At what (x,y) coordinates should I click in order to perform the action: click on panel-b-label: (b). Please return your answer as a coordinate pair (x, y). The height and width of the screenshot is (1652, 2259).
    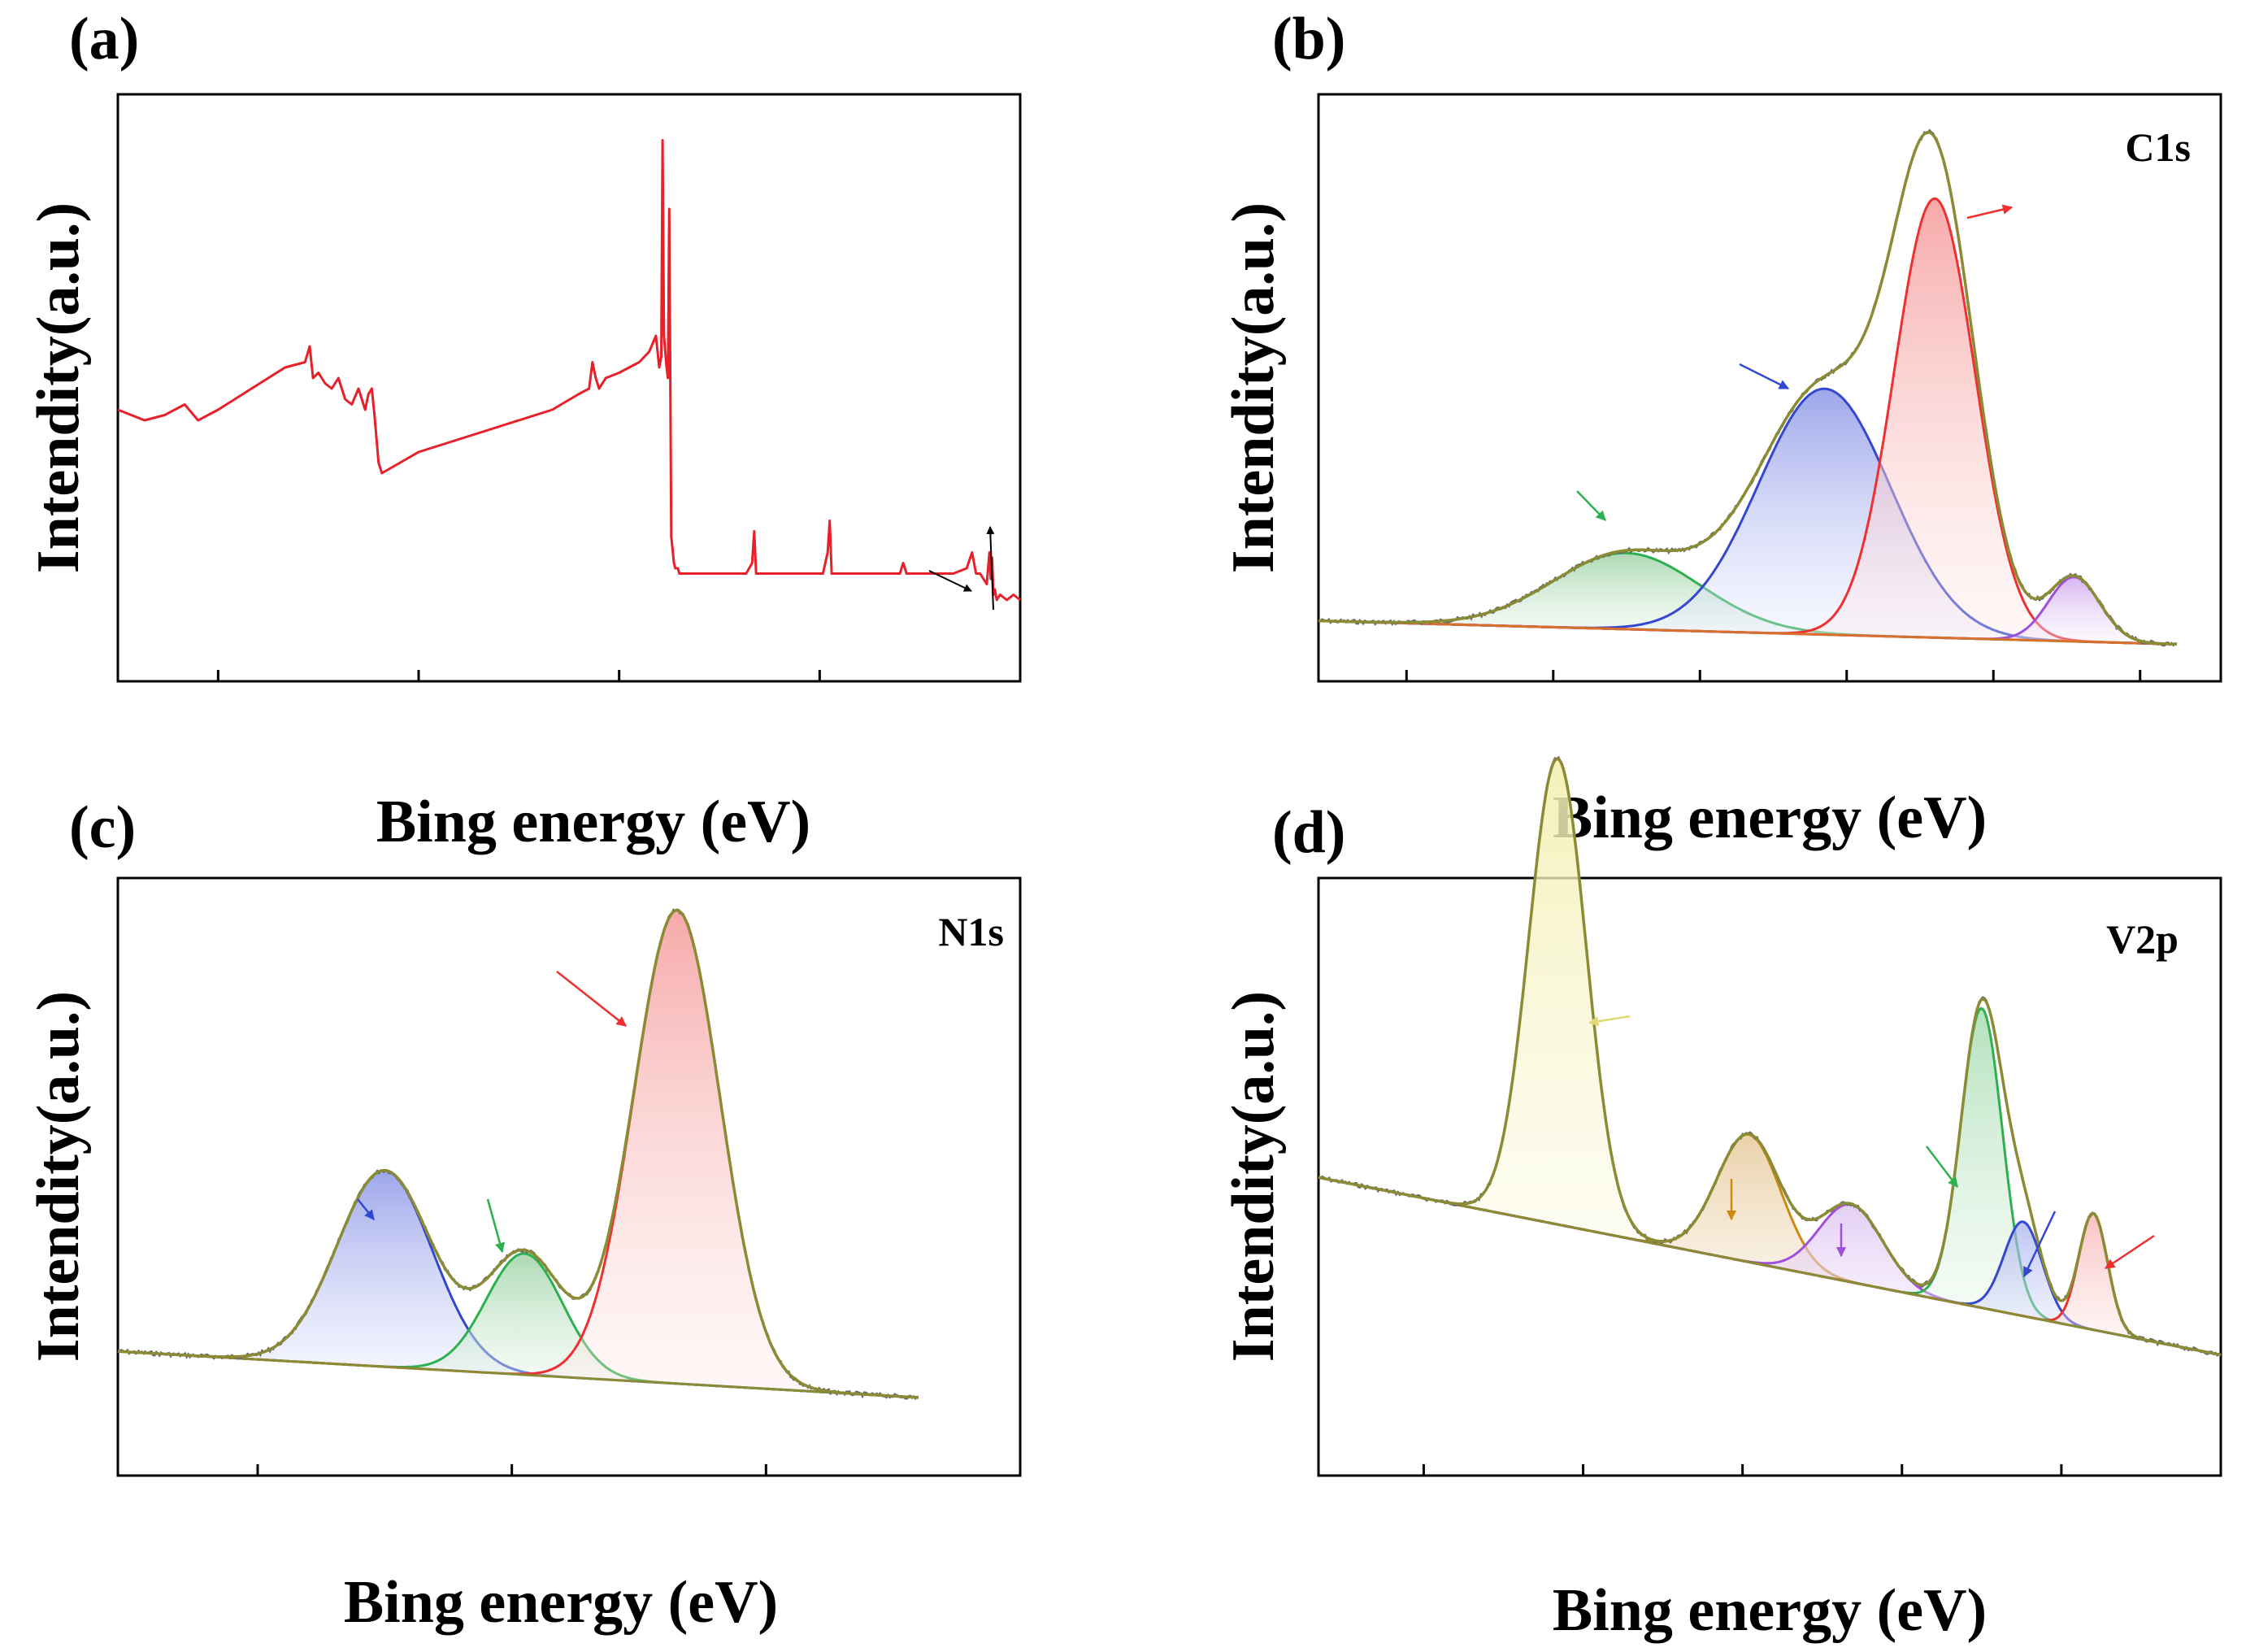
    Looking at the image, I should click on (1309, 39).